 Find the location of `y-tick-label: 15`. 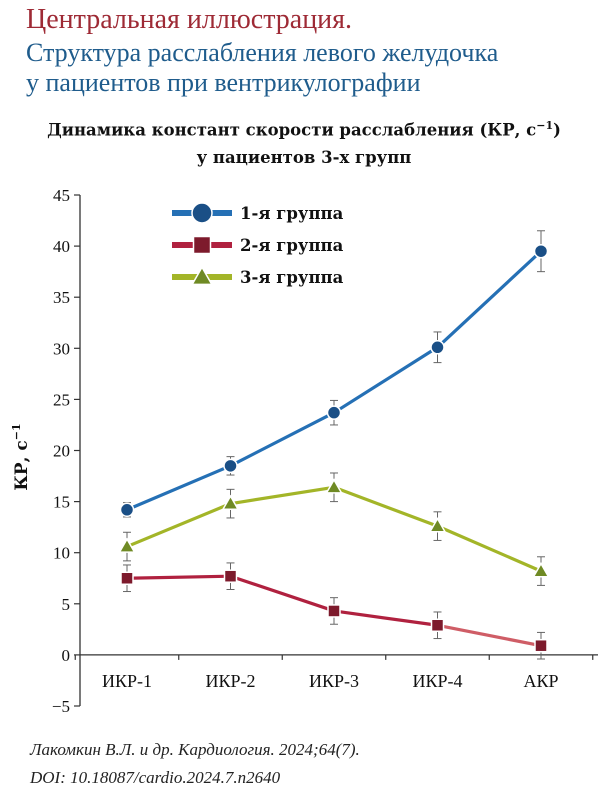

y-tick-label: 15 is located at coordinates (61, 502).